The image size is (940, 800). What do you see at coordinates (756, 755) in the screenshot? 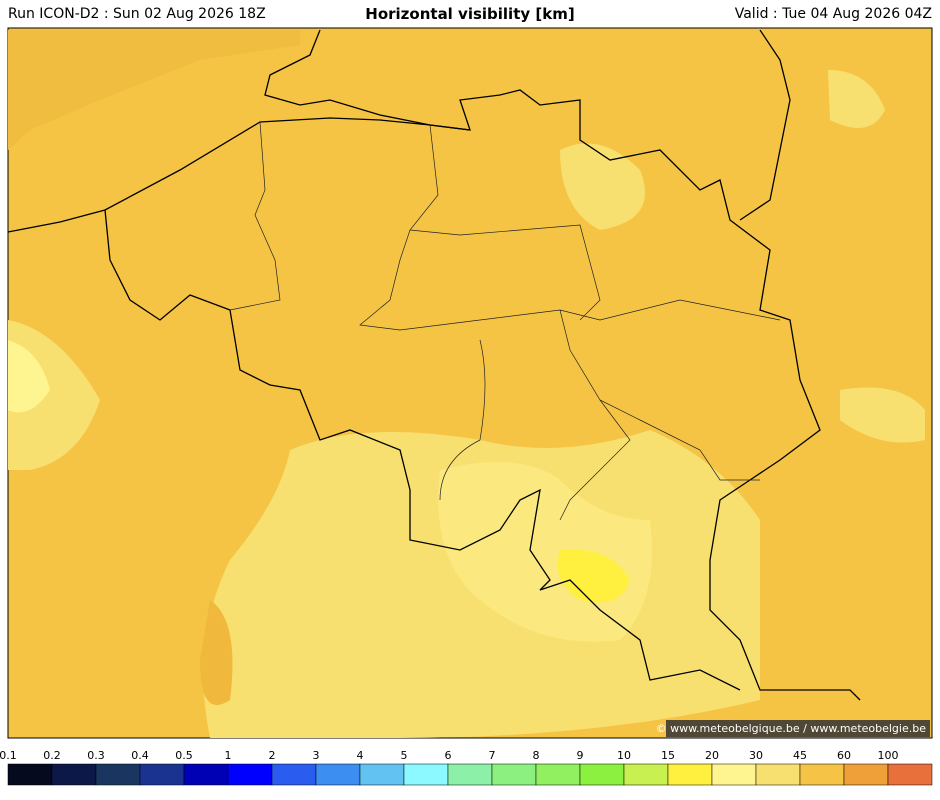
I see `colorbar-label: 30` at bounding box center [756, 755].